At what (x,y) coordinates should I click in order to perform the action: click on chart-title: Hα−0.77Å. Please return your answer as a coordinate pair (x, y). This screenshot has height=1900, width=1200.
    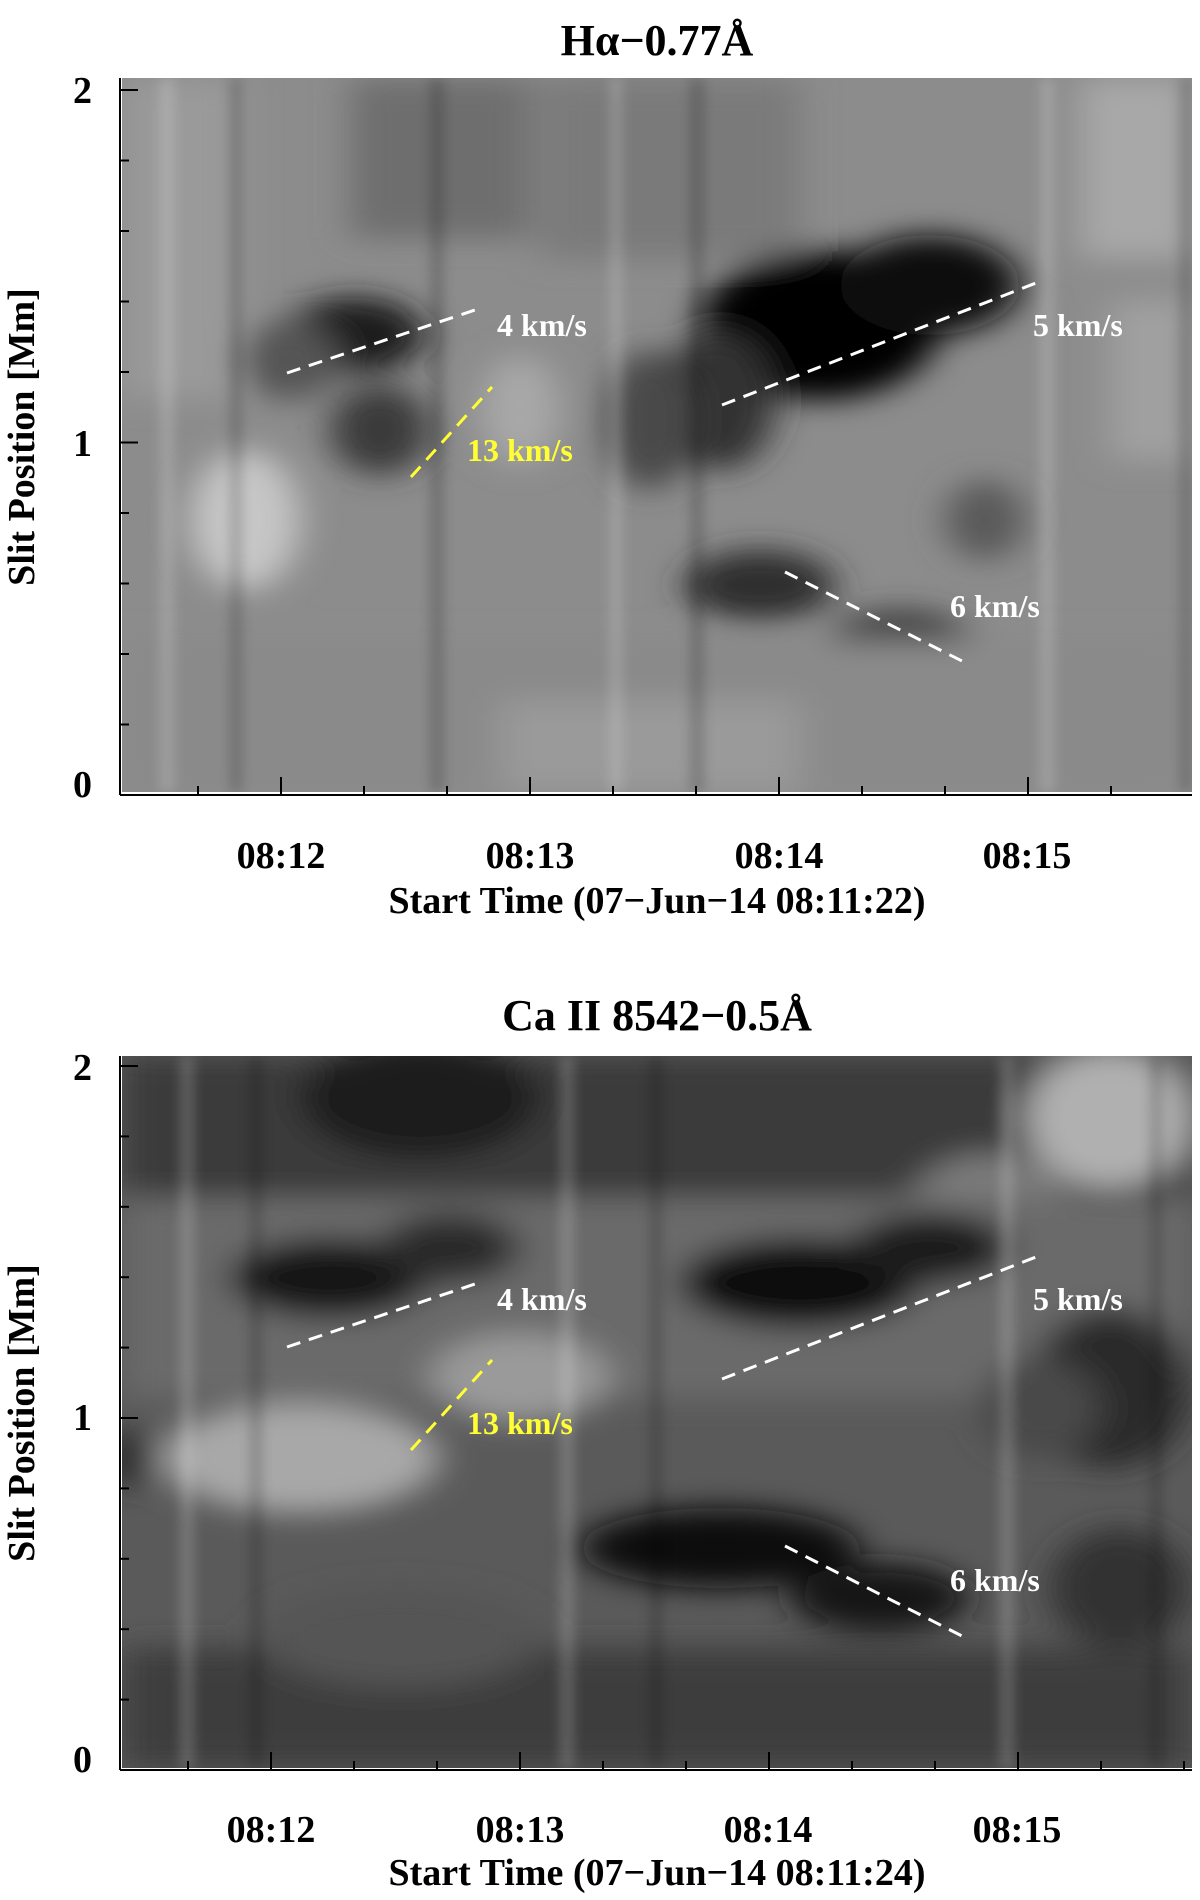
    Looking at the image, I should click on (657, 40).